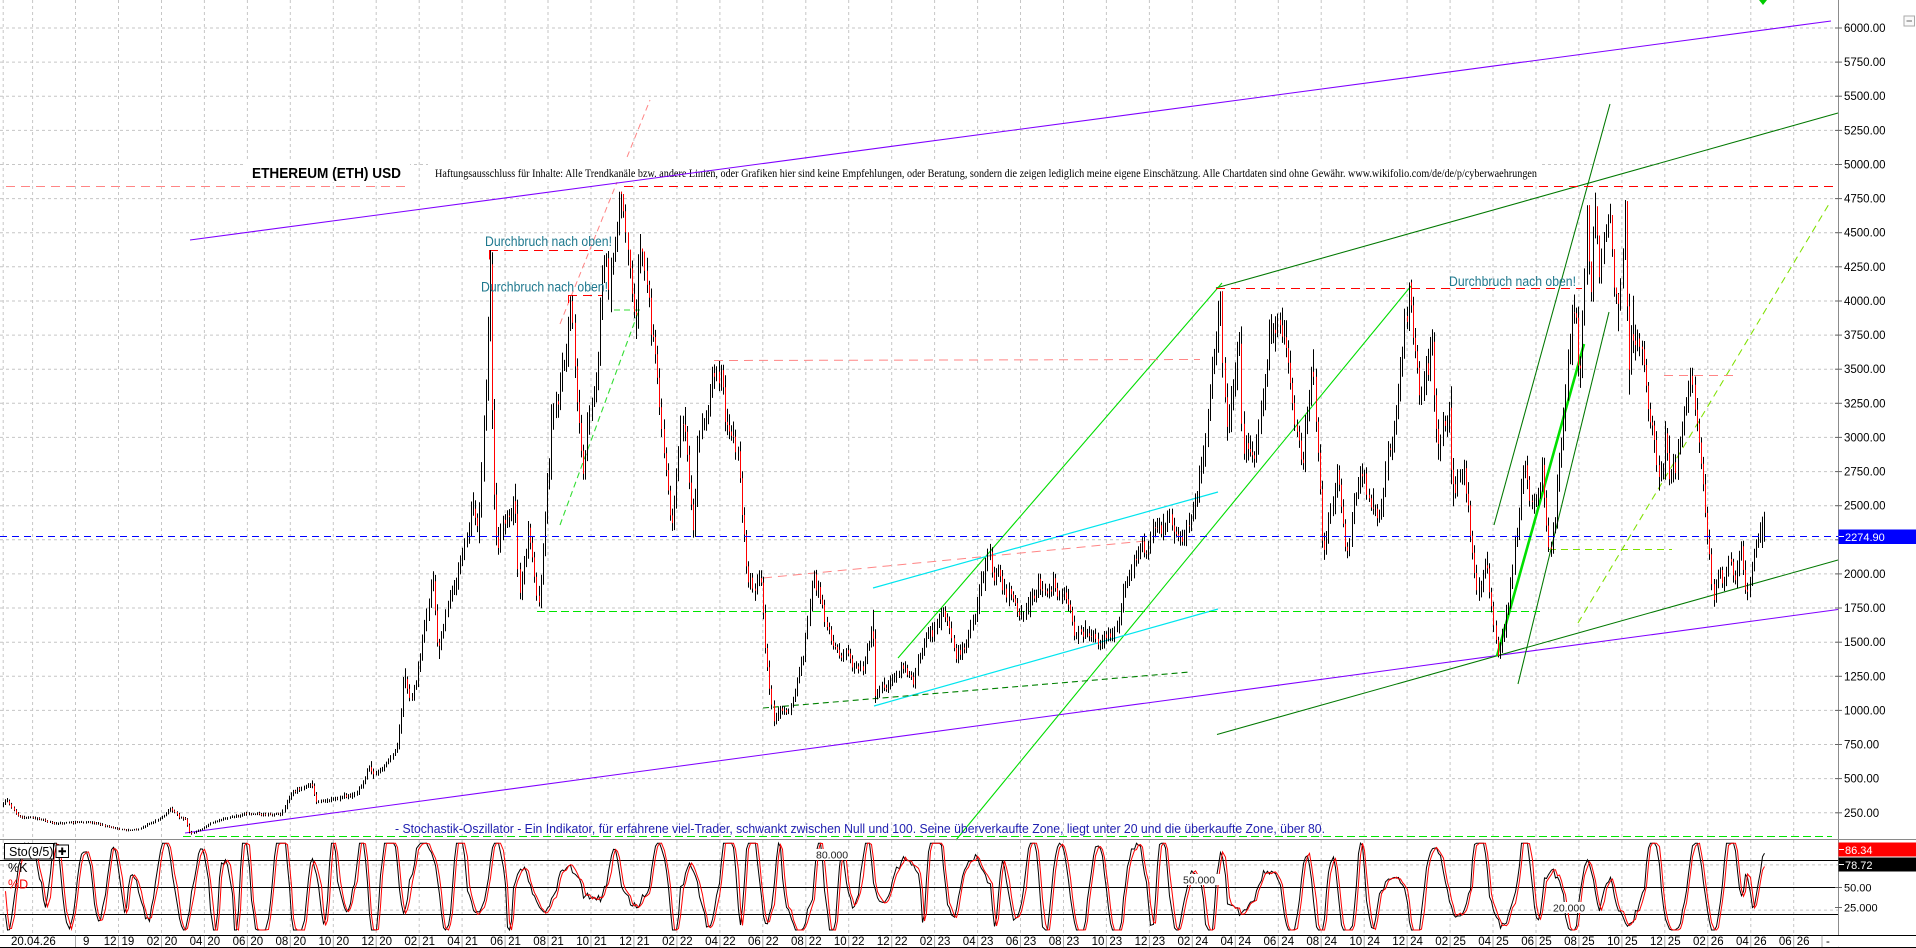  Describe the element at coordinates (1865, 473) in the screenshot. I see `svg-text: 2750.00` at that location.